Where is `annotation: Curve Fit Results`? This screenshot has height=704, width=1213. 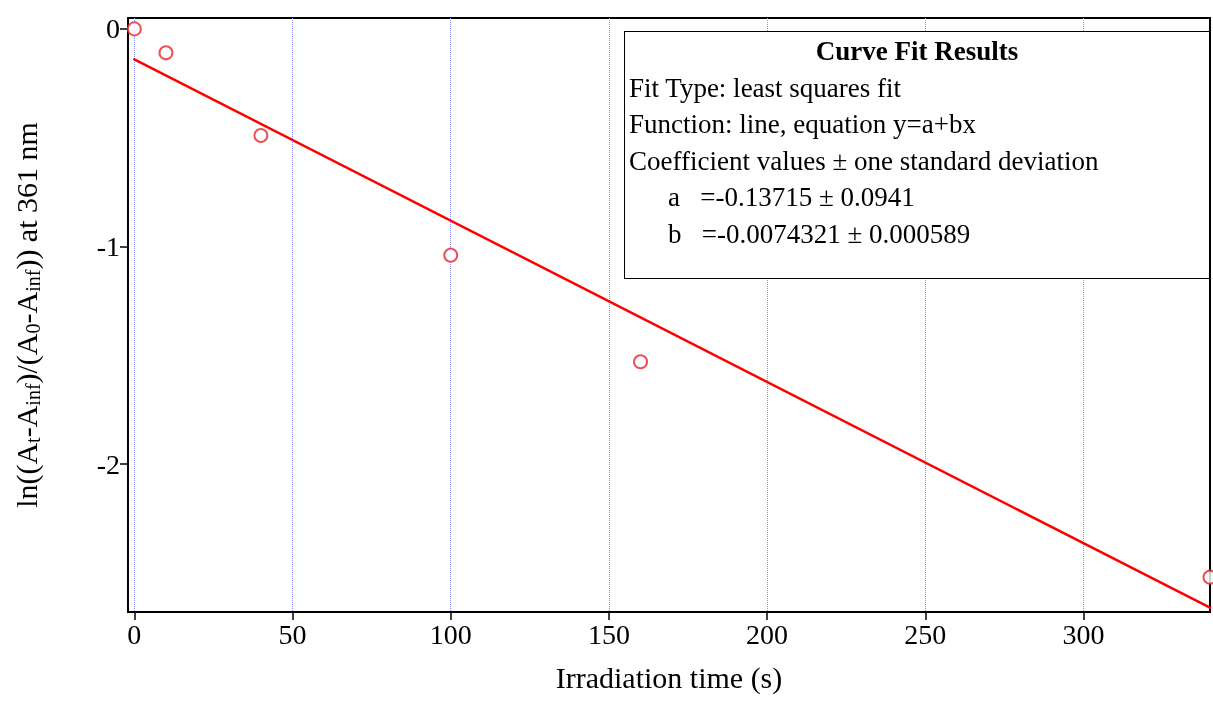
annotation: Curve Fit Results is located at coordinates (917, 51).